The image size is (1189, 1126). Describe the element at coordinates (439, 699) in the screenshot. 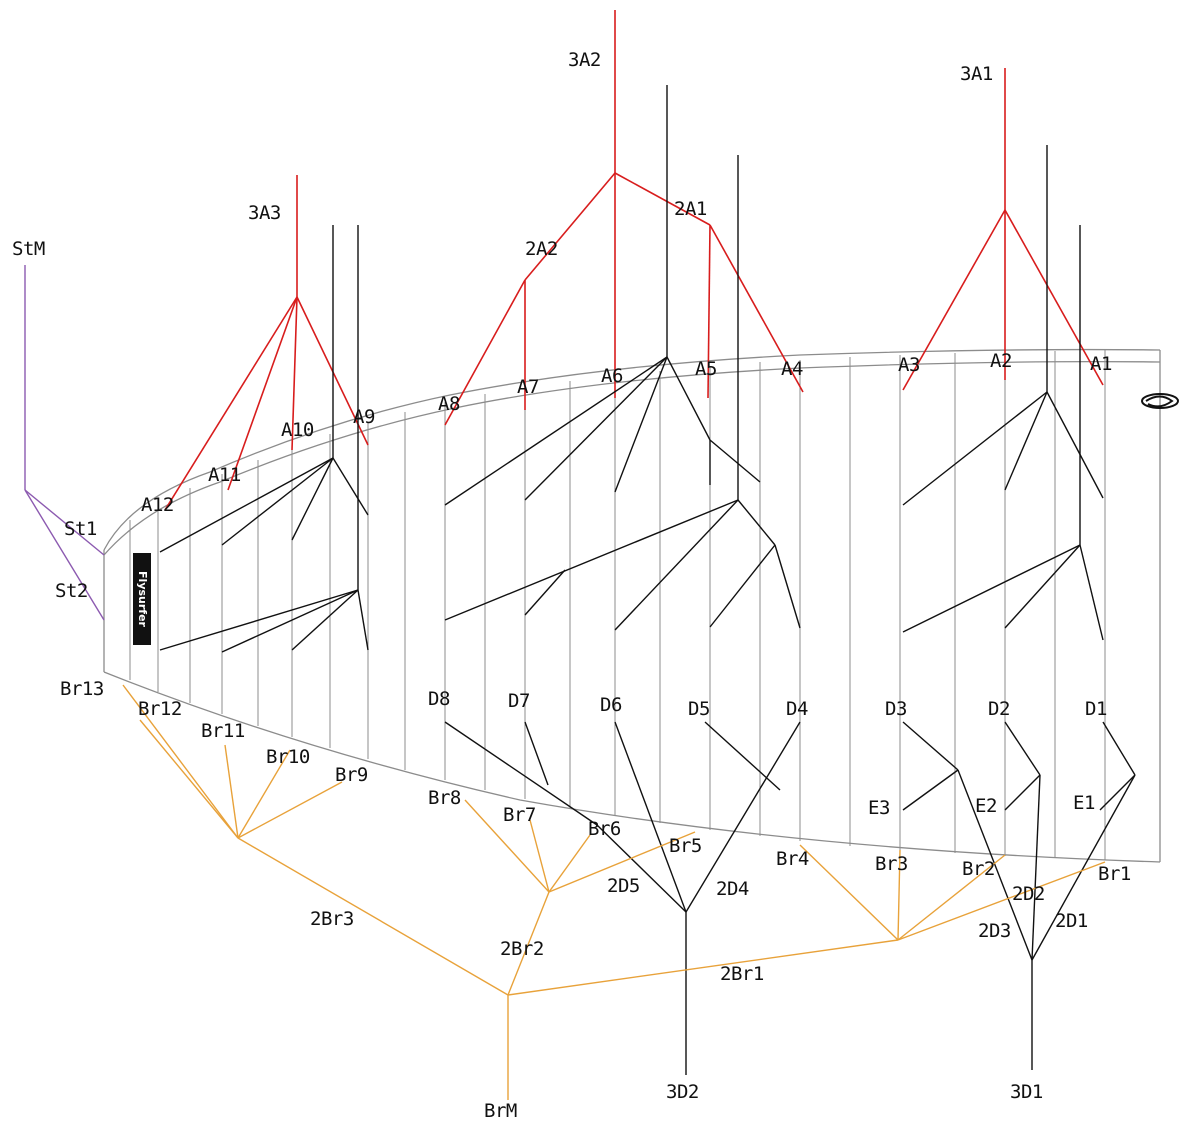

I see `label-d8: D8` at that location.